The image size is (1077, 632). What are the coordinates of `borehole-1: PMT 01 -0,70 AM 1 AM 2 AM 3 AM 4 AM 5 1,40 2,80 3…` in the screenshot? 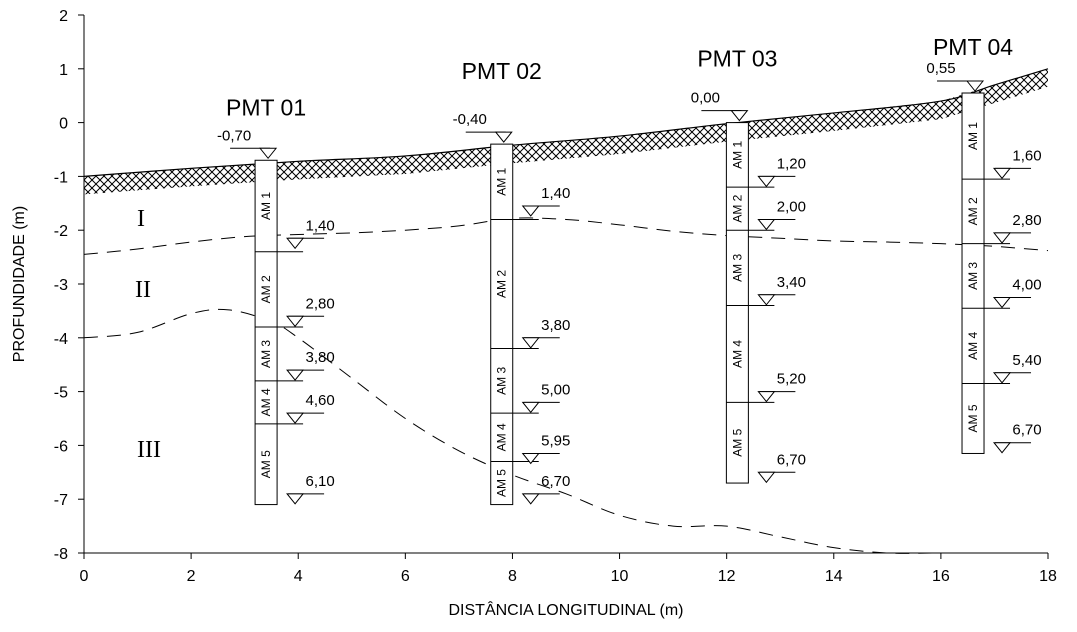 It's located at (276, 300).